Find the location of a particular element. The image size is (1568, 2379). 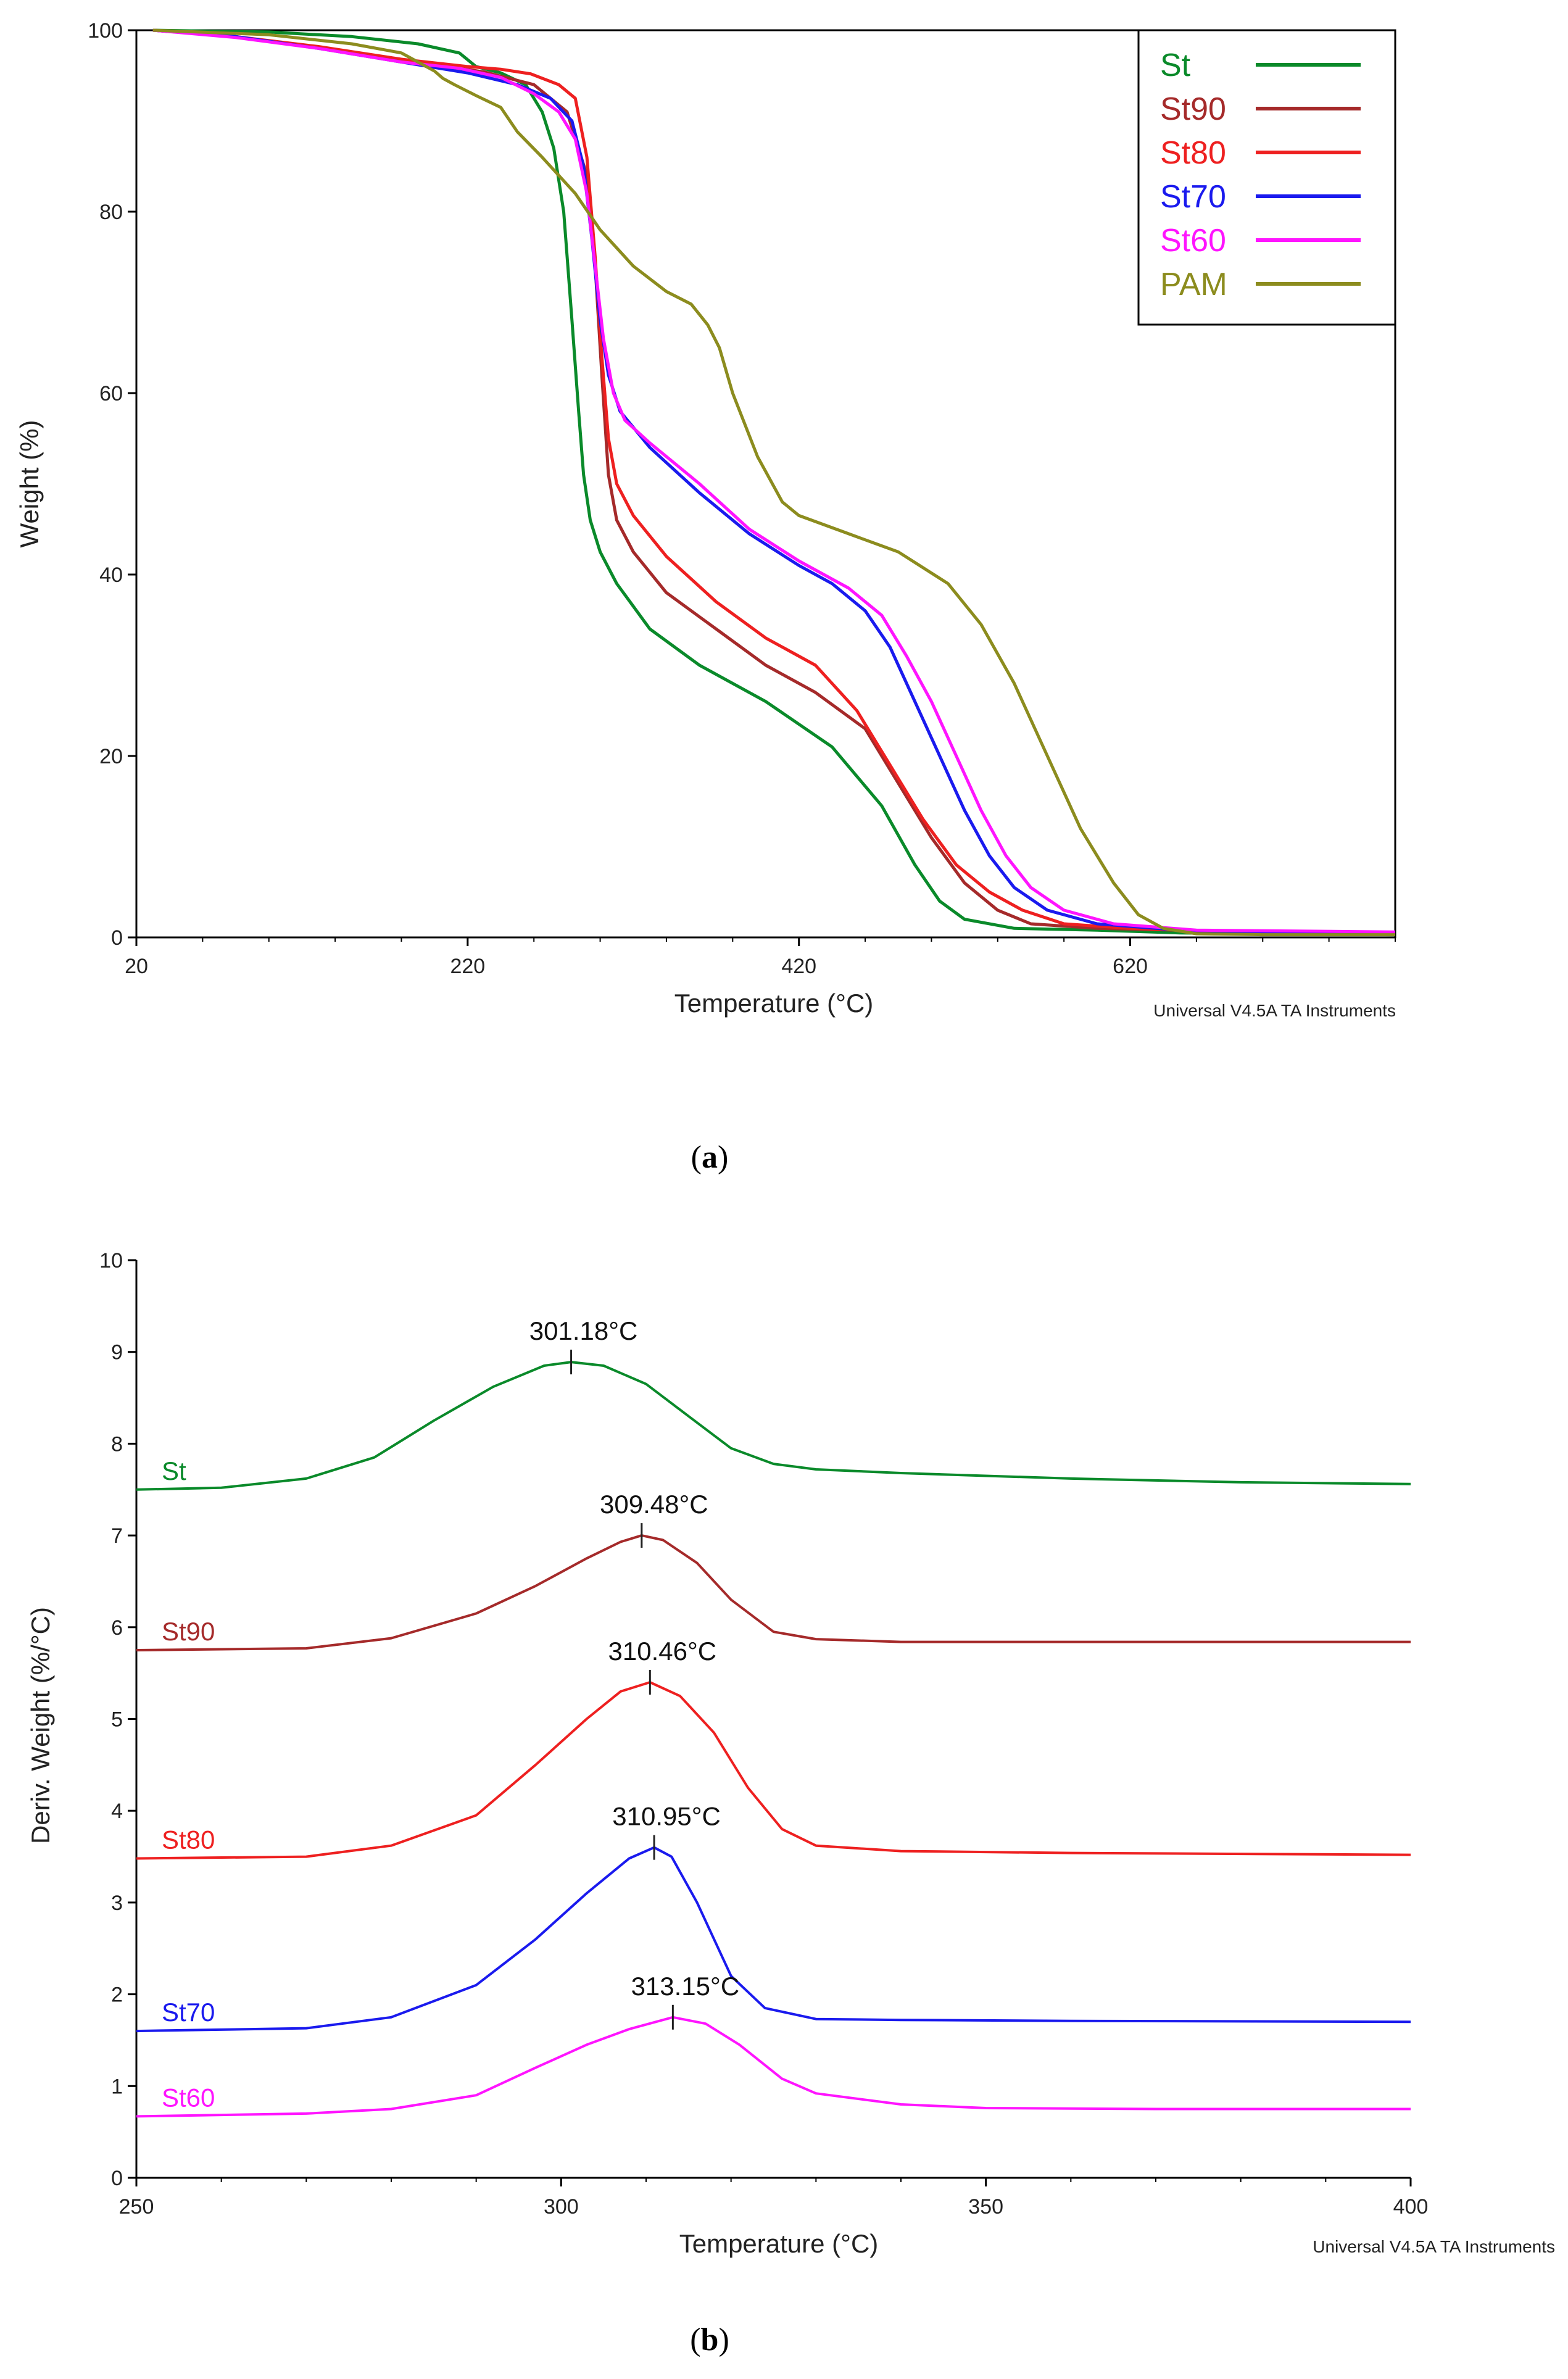

series-label-st: St is located at coordinates (174, 1471).